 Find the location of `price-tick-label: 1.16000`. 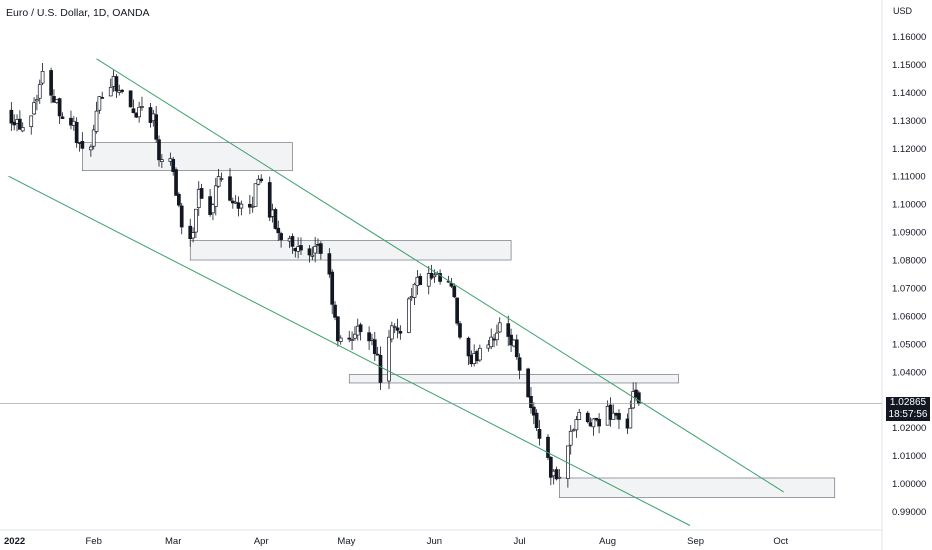

price-tick-label: 1.16000 is located at coordinates (909, 37).